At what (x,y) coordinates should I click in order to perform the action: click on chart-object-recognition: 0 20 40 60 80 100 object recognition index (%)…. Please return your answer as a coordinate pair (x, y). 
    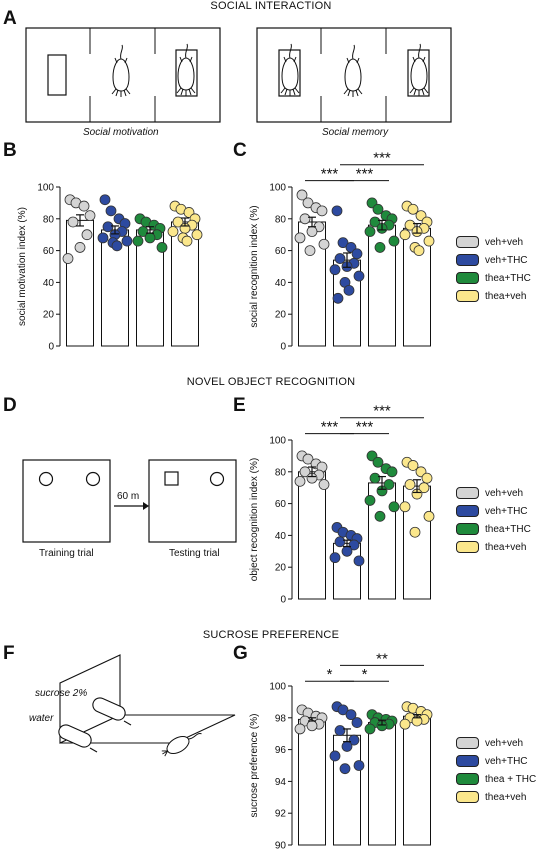
    Looking at the image, I should click on (342, 504).